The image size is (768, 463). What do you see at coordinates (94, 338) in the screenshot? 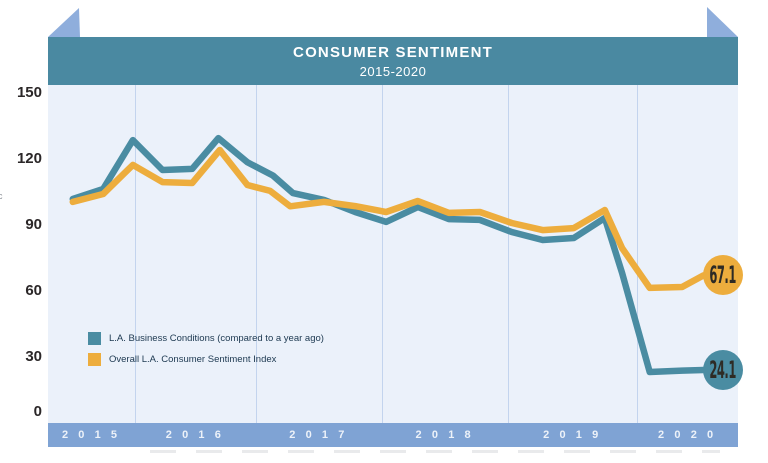
I see `legend-swatch-teal` at bounding box center [94, 338].